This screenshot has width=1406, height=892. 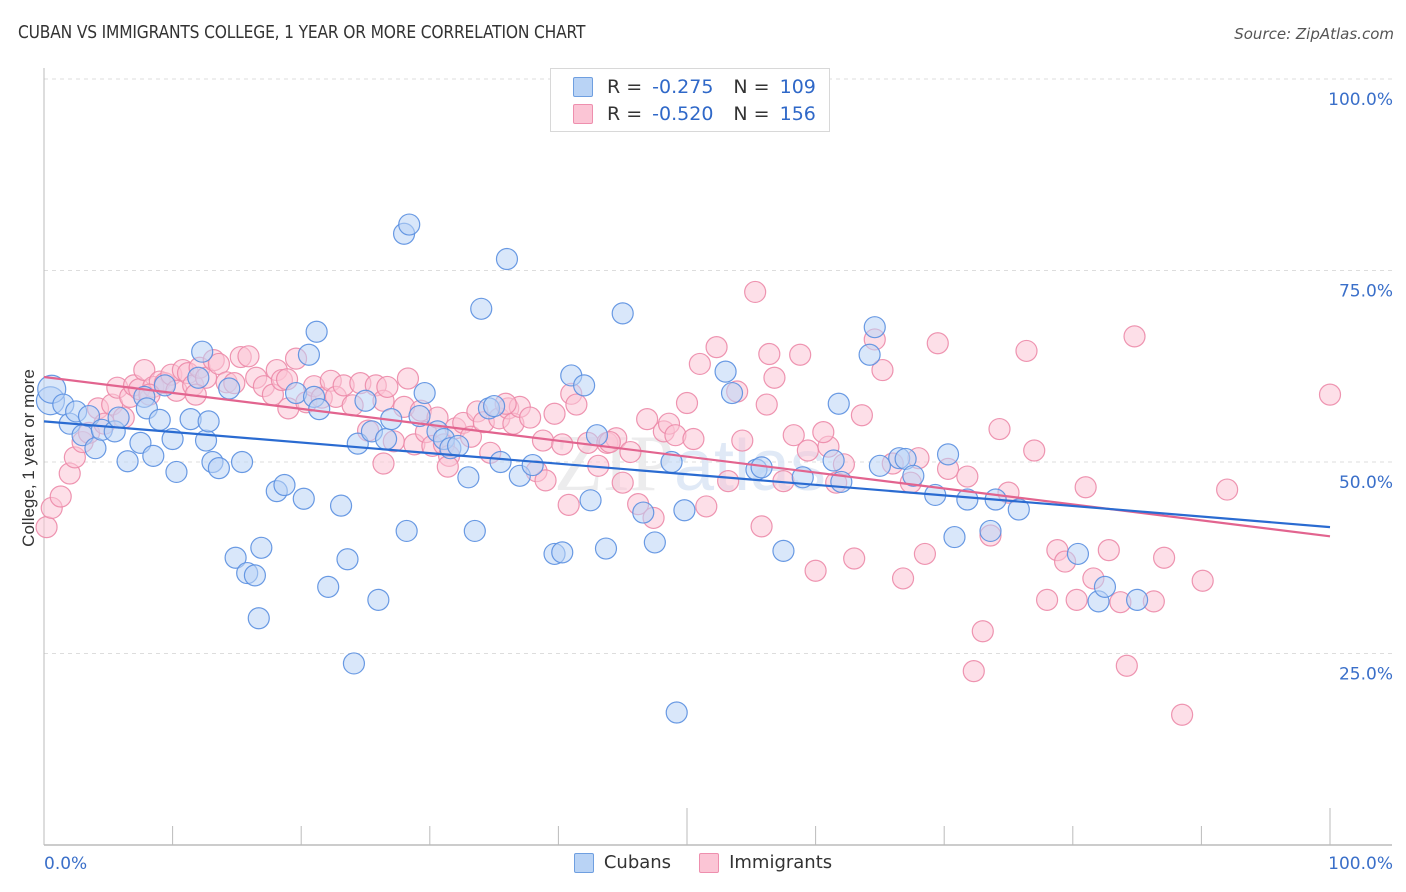 What do you see at coordinates (1360, 864) in the screenshot?
I see `x-tick-label: 100.0%` at bounding box center [1360, 864].